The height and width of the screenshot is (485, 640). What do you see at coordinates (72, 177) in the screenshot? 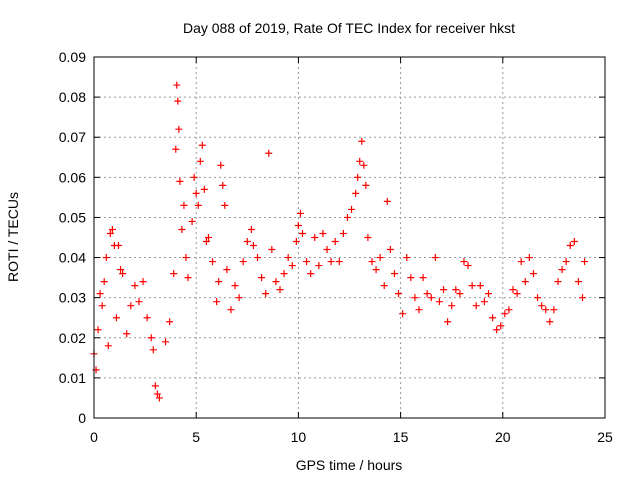
I see `y-tick-label: 0.06` at bounding box center [72, 177].